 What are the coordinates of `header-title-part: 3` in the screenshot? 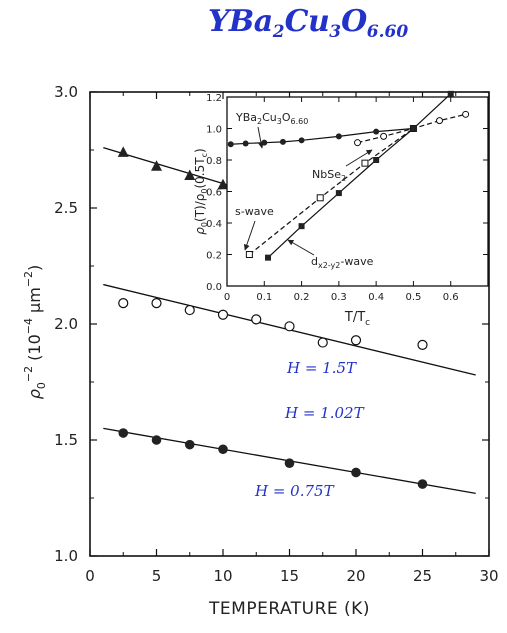 It's located at (335, 32).